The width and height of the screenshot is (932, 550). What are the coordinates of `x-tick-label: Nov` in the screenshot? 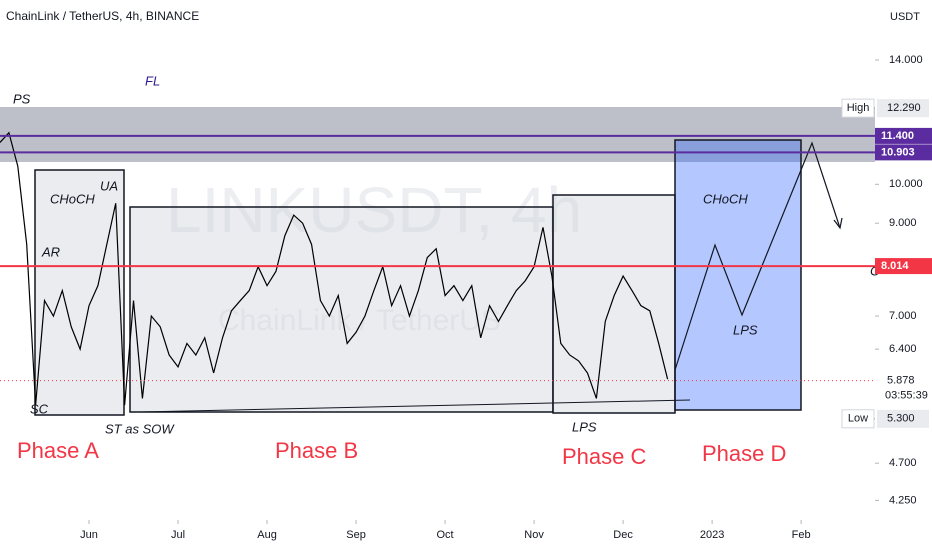 It's located at (534, 535).